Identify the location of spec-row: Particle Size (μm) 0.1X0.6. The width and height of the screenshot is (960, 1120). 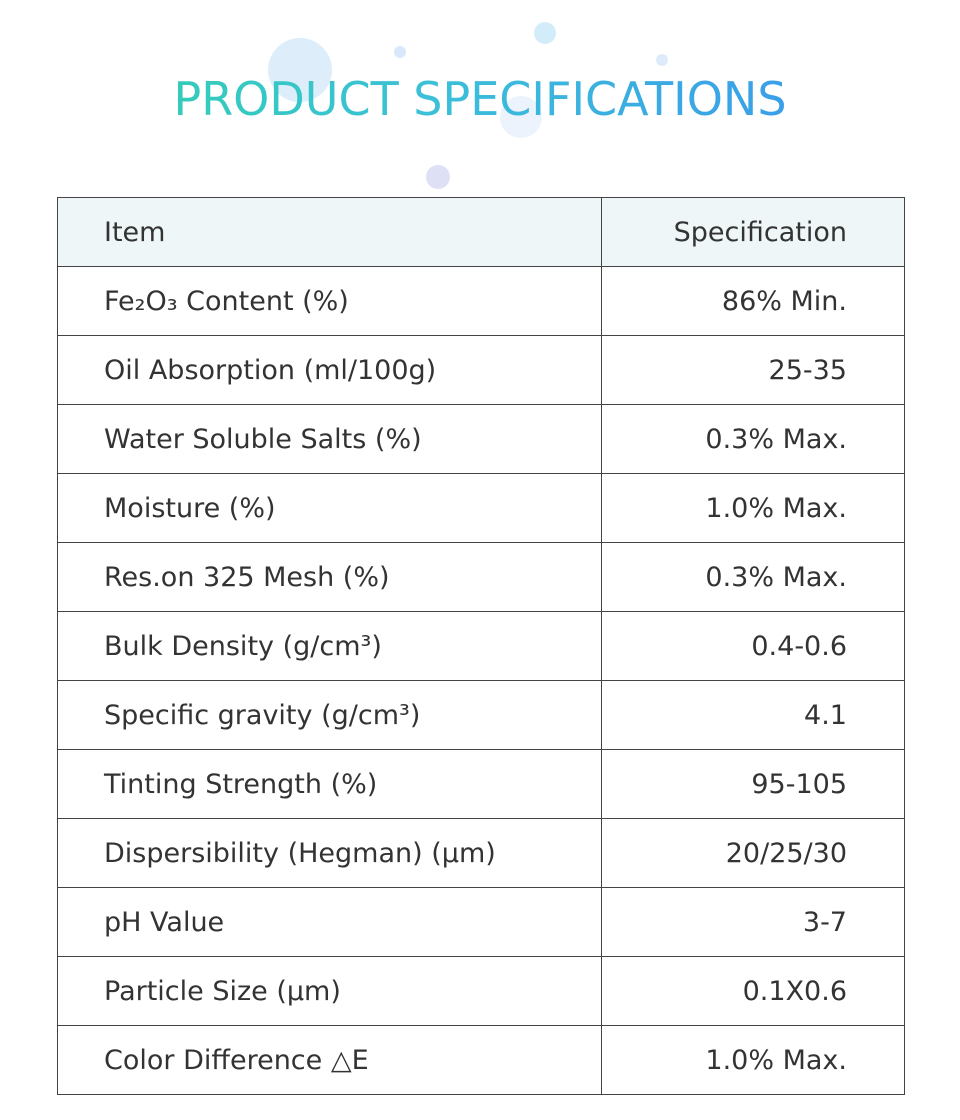
(481, 991).